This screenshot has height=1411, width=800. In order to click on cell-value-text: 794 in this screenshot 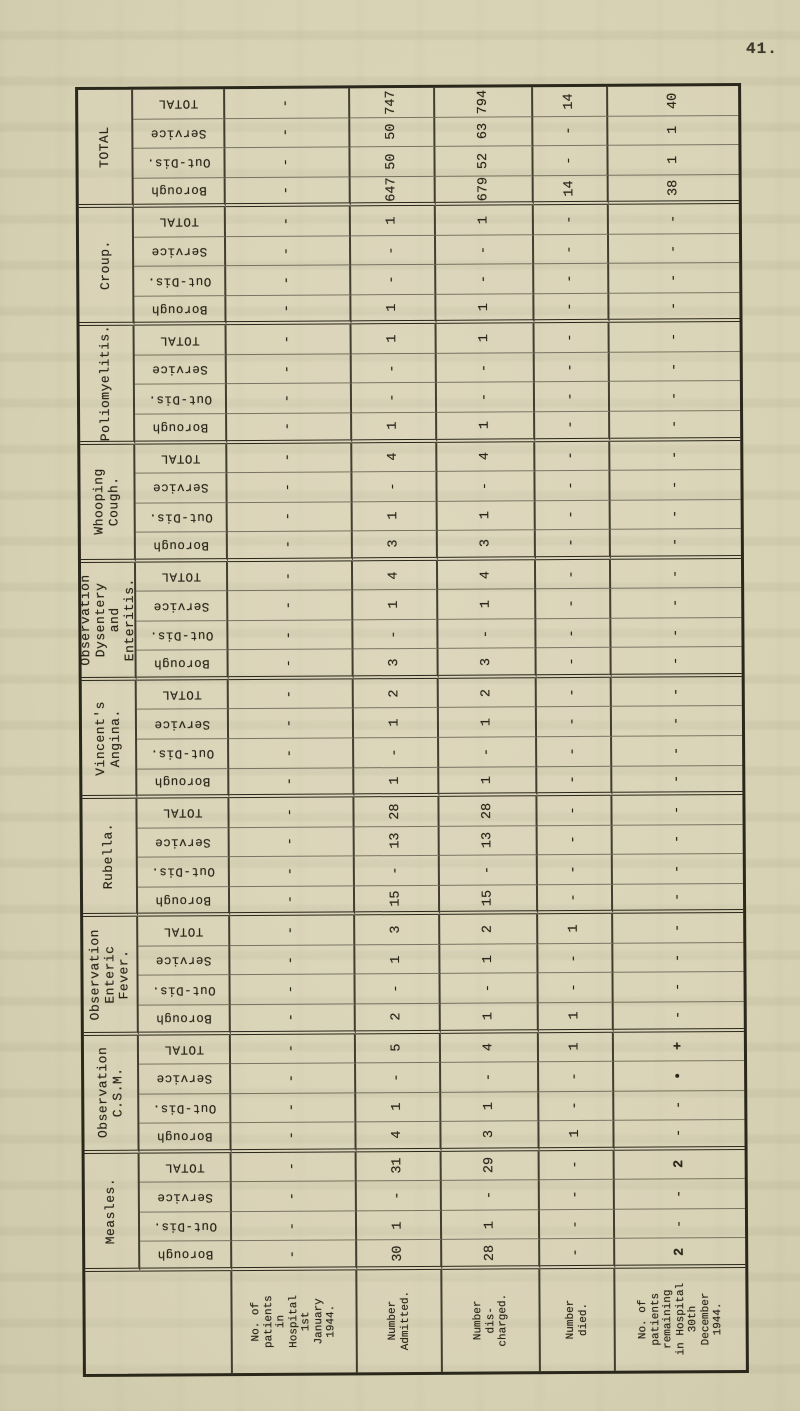, I will do `click(483, 102)`.